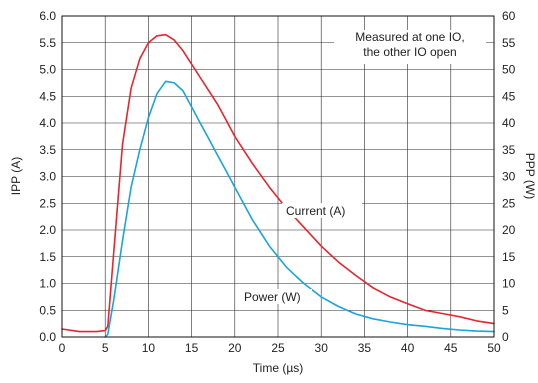 The image size is (538, 383). I want to click on x-tick-label: 5, so click(105, 348).